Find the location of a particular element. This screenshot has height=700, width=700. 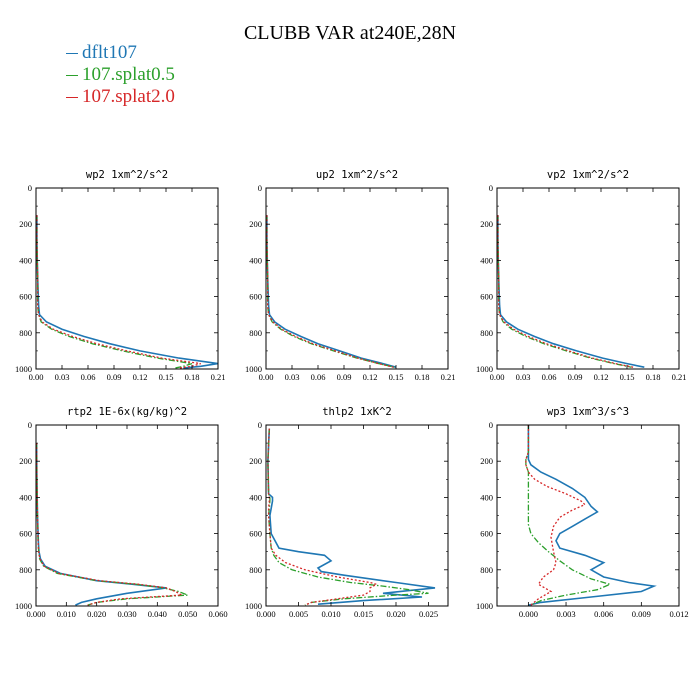

x-tick-label: 0.010 is located at coordinates (330, 614).